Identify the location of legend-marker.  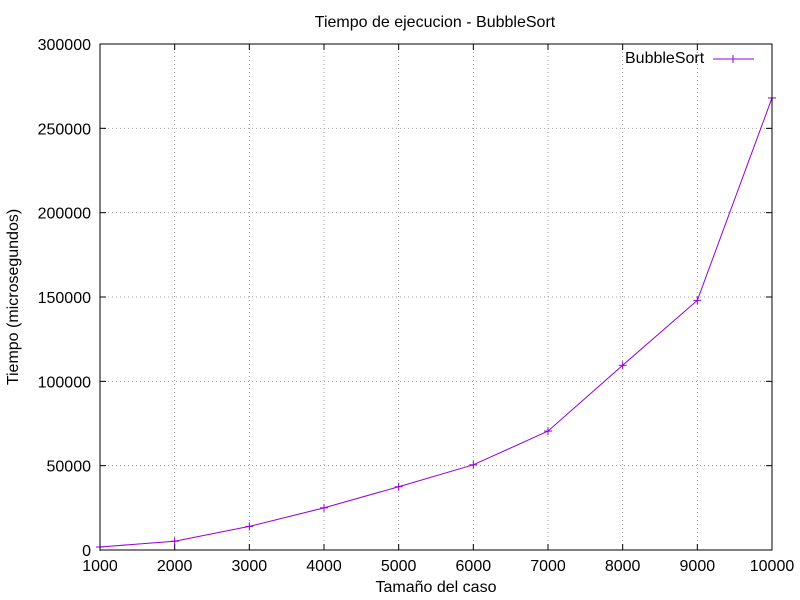
(733, 59).